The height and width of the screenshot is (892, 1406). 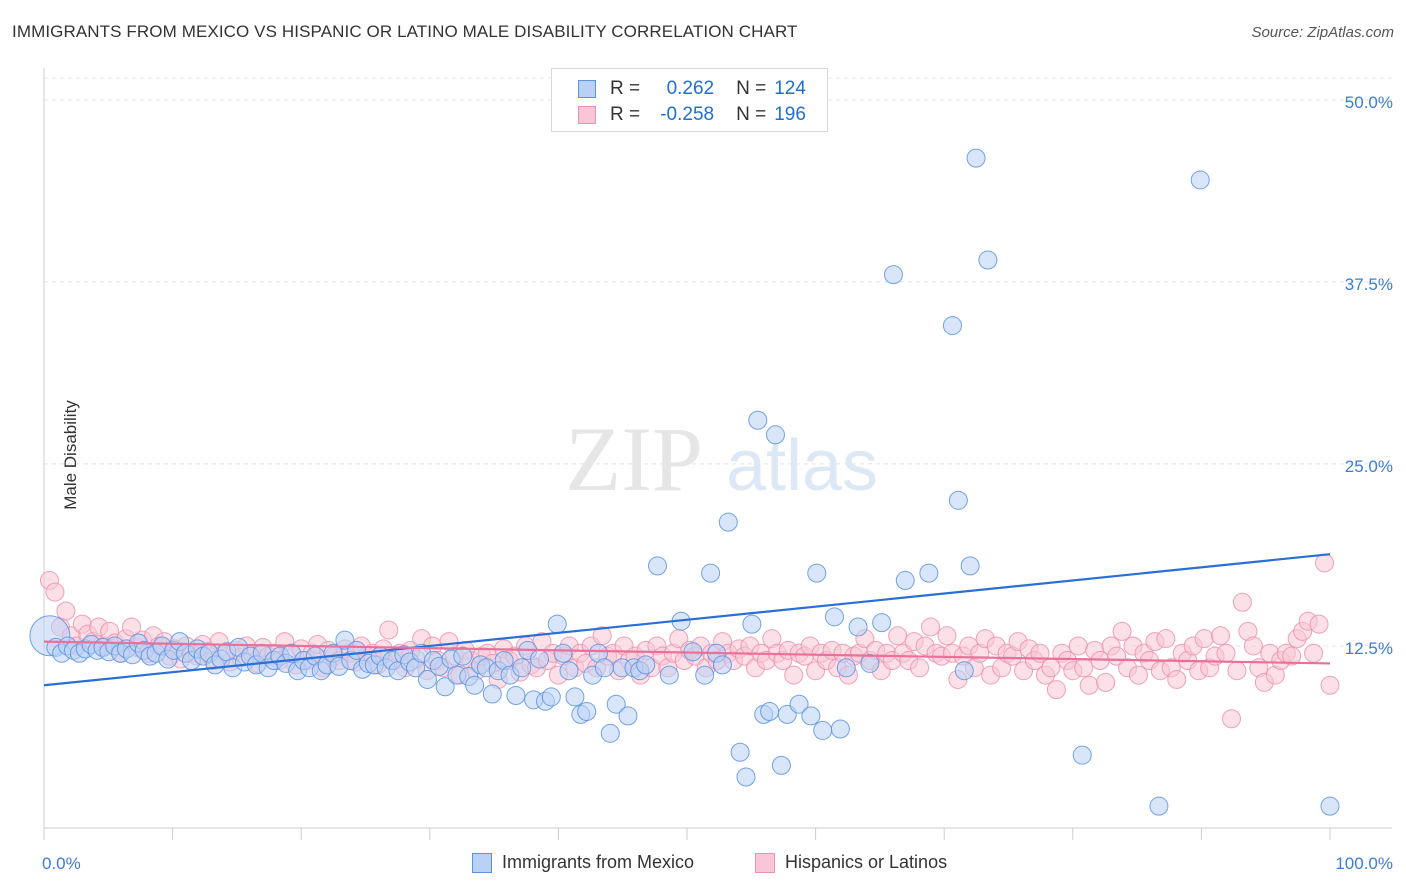 What do you see at coordinates (721, 459) in the screenshot?
I see `watermark: ZIP atlas` at bounding box center [721, 459].